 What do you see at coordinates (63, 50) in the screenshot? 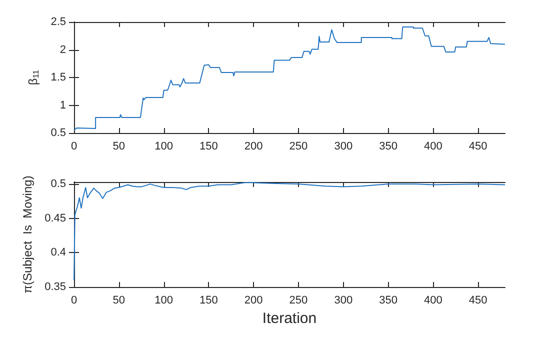
I see `y-tick-label: 2` at bounding box center [63, 50].